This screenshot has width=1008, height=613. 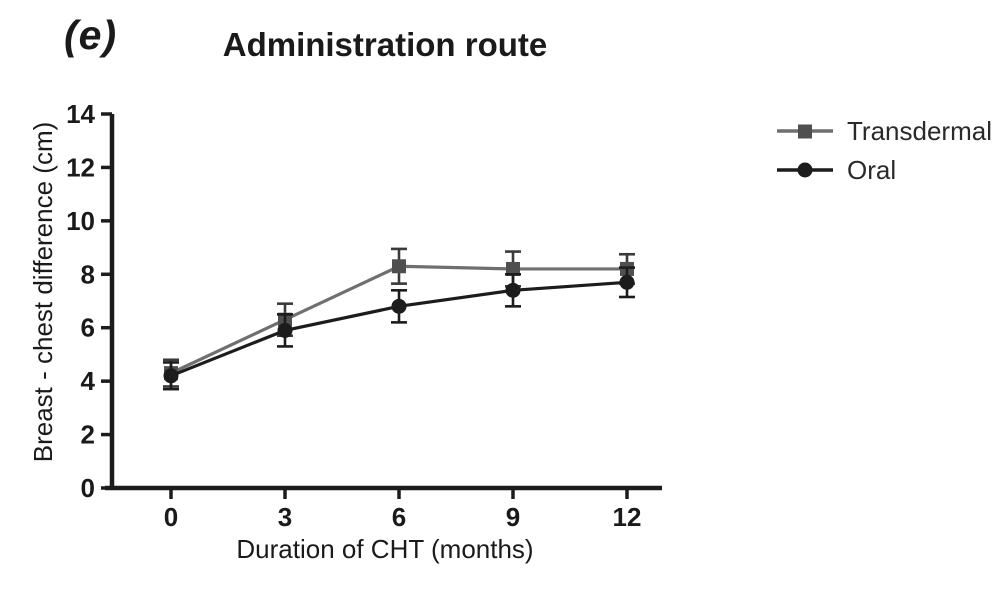 I want to click on transdermal-marker-icon, so click(x=805, y=131).